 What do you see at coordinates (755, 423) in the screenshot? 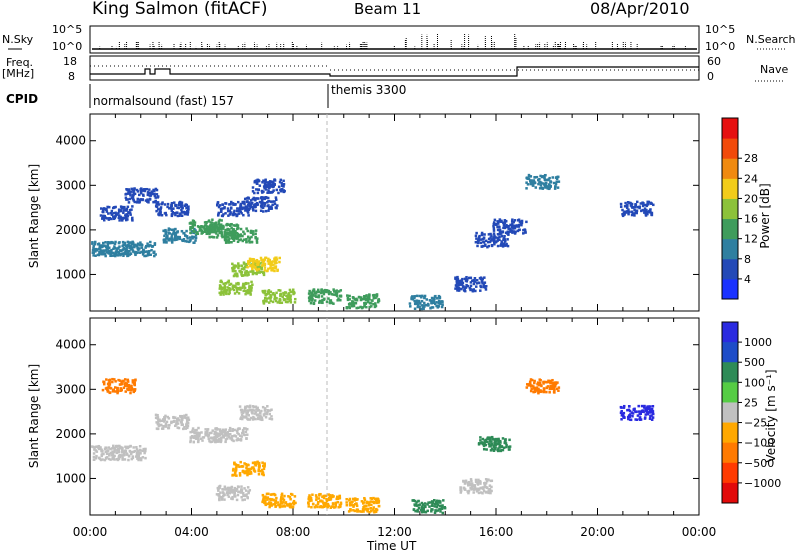
I see `colorbar-tick-label: −25` at bounding box center [755, 423].